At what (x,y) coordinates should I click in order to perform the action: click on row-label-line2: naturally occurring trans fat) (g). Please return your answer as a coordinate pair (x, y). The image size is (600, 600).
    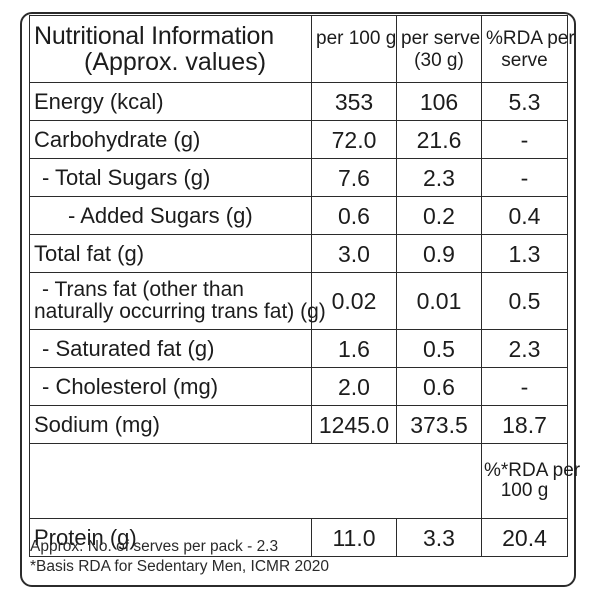
    Looking at the image, I should click on (180, 311).